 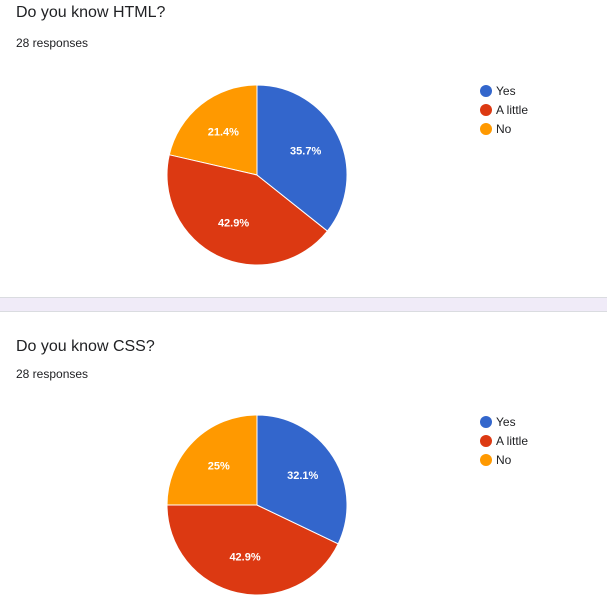 What do you see at coordinates (219, 467) in the screenshot?
I see `slice-data-label: 25%` at bounding box center [219, 467].